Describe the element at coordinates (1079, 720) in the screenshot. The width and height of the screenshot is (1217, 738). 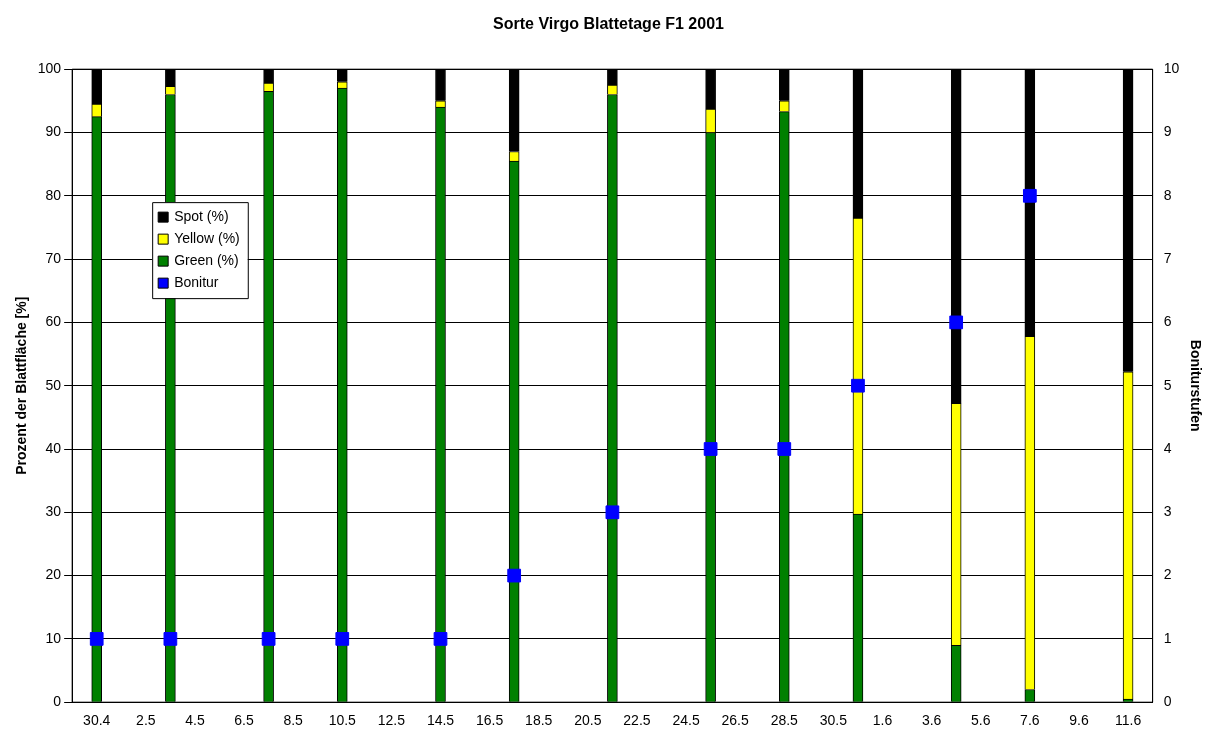
I see `x-tick-label: 9.6` at that location.